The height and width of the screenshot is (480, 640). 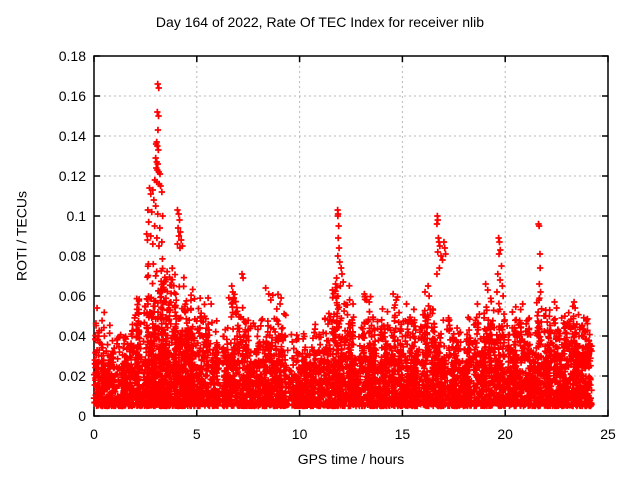 What do you see at coordinates (72, 336) in the screenshot?
I see `y-tick-label: 0.04` at bounding box center [72, 336].